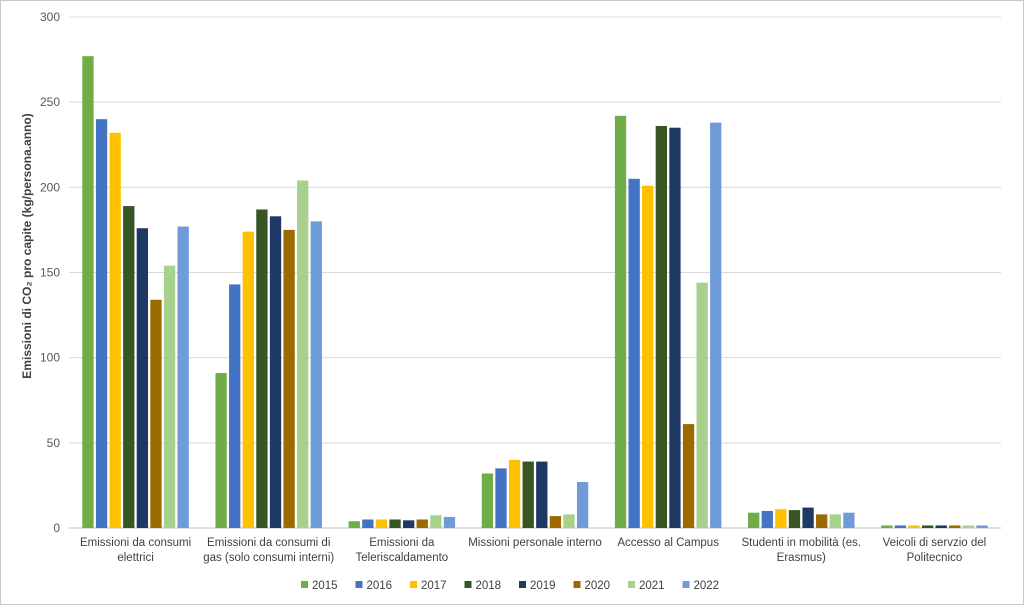 Image resolution: width=1024 pixels, height=606 pixels. What do you see at coordinates (380, 586) in the screenshot?
I see `legend-label: 2016` at bounding box center [380, 586].